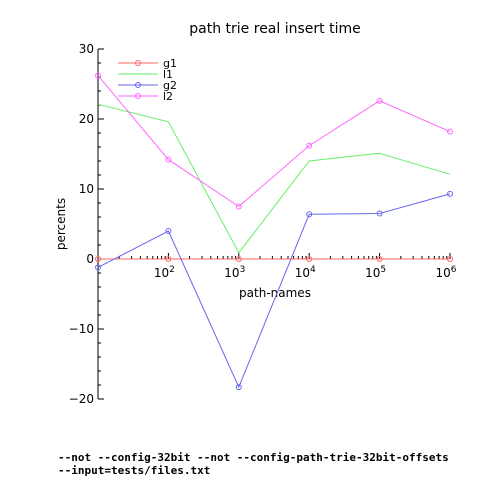 The width and height of the screenshot is (500, 500). Describe the element at coordinates (86, 119) in the screenshot. I see `y-tick-label: 20` at that location.